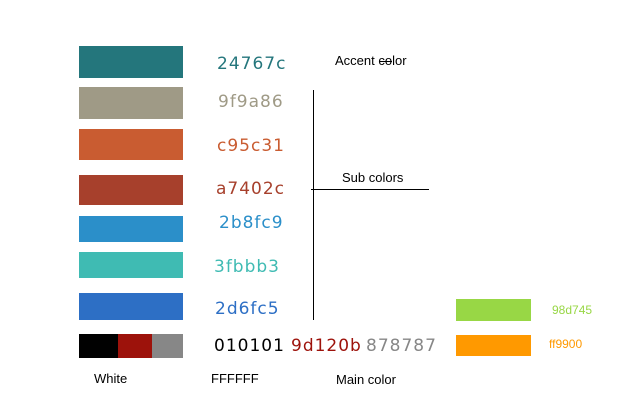 The image size is (640, 414). Describe the element at coordinates (235, 378) in the screenshot. I see `white-hex: FFFFFF` at that location.